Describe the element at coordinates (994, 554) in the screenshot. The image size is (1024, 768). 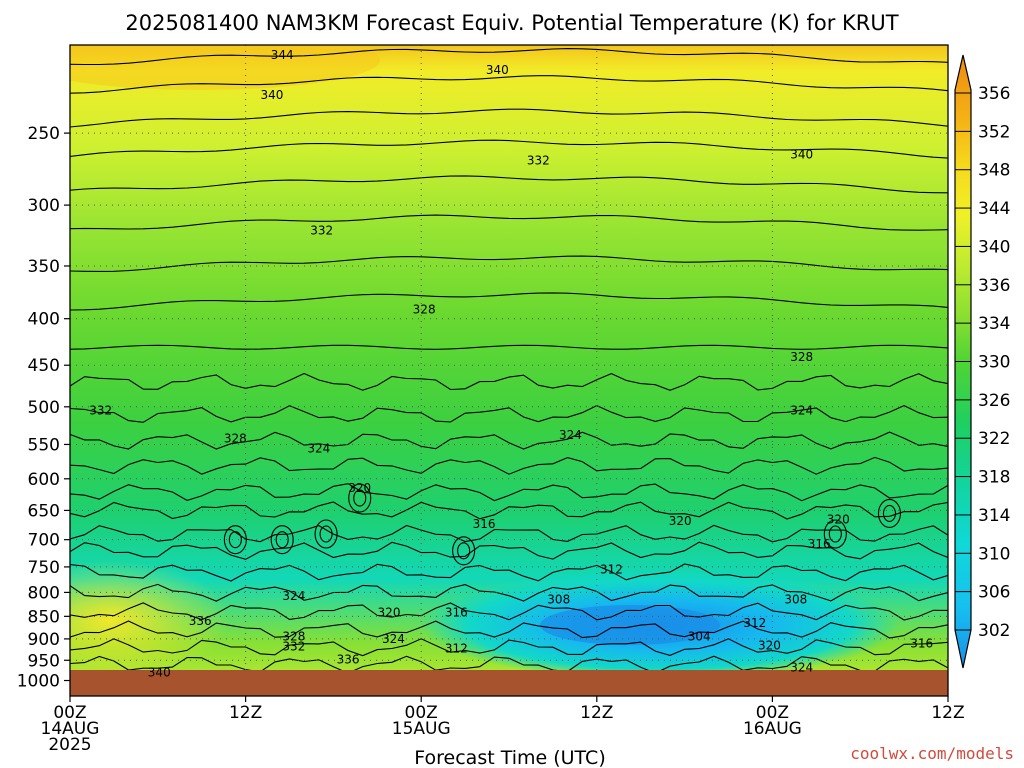
I see `colorbar-label: 310` at that location.